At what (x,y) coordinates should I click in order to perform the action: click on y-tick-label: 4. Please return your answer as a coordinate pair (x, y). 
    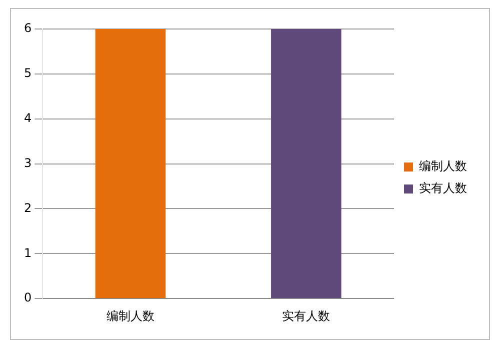
    Looking at the image, I should click on (28, 117).